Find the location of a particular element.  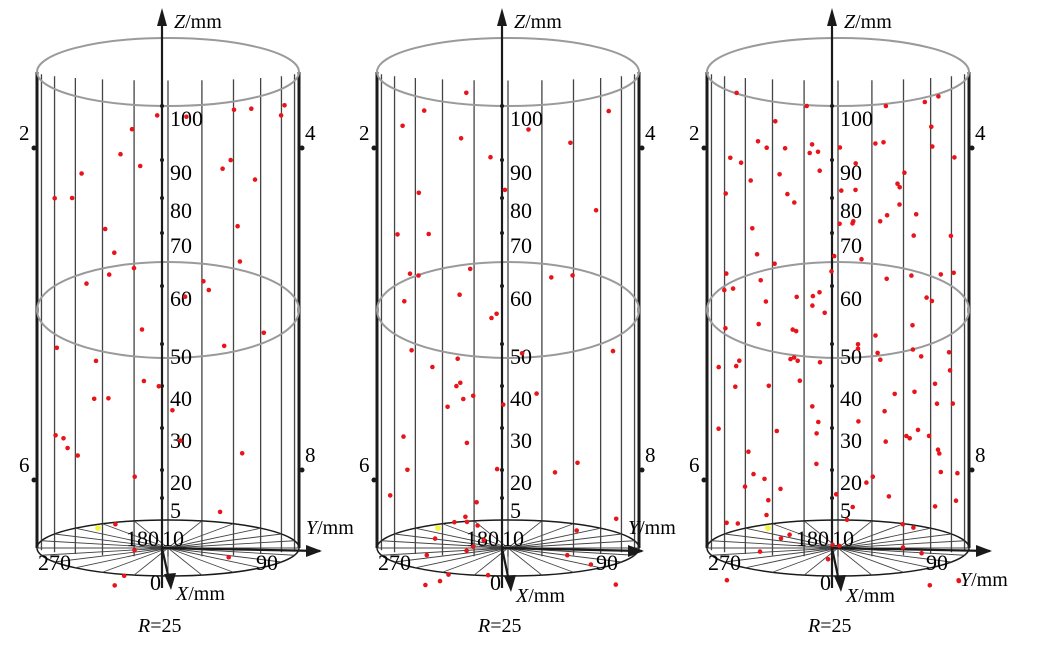

z-tick-label: 100 is located at coordinates (856, 118).